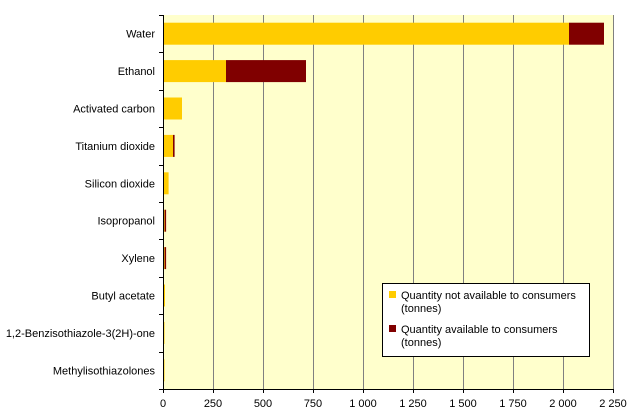  What do you see at coordinates (120, 184) in the screenshot?
I see `category-label: Silicon dioxide` at bounding box center [120, 184].